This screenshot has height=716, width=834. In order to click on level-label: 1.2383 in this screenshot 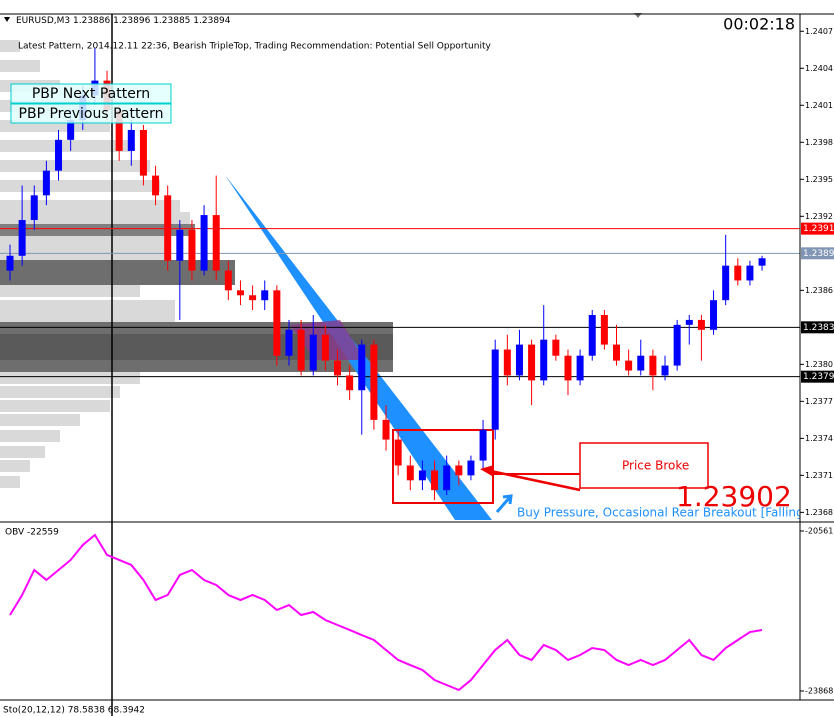, I will do `click(818, 328)`.